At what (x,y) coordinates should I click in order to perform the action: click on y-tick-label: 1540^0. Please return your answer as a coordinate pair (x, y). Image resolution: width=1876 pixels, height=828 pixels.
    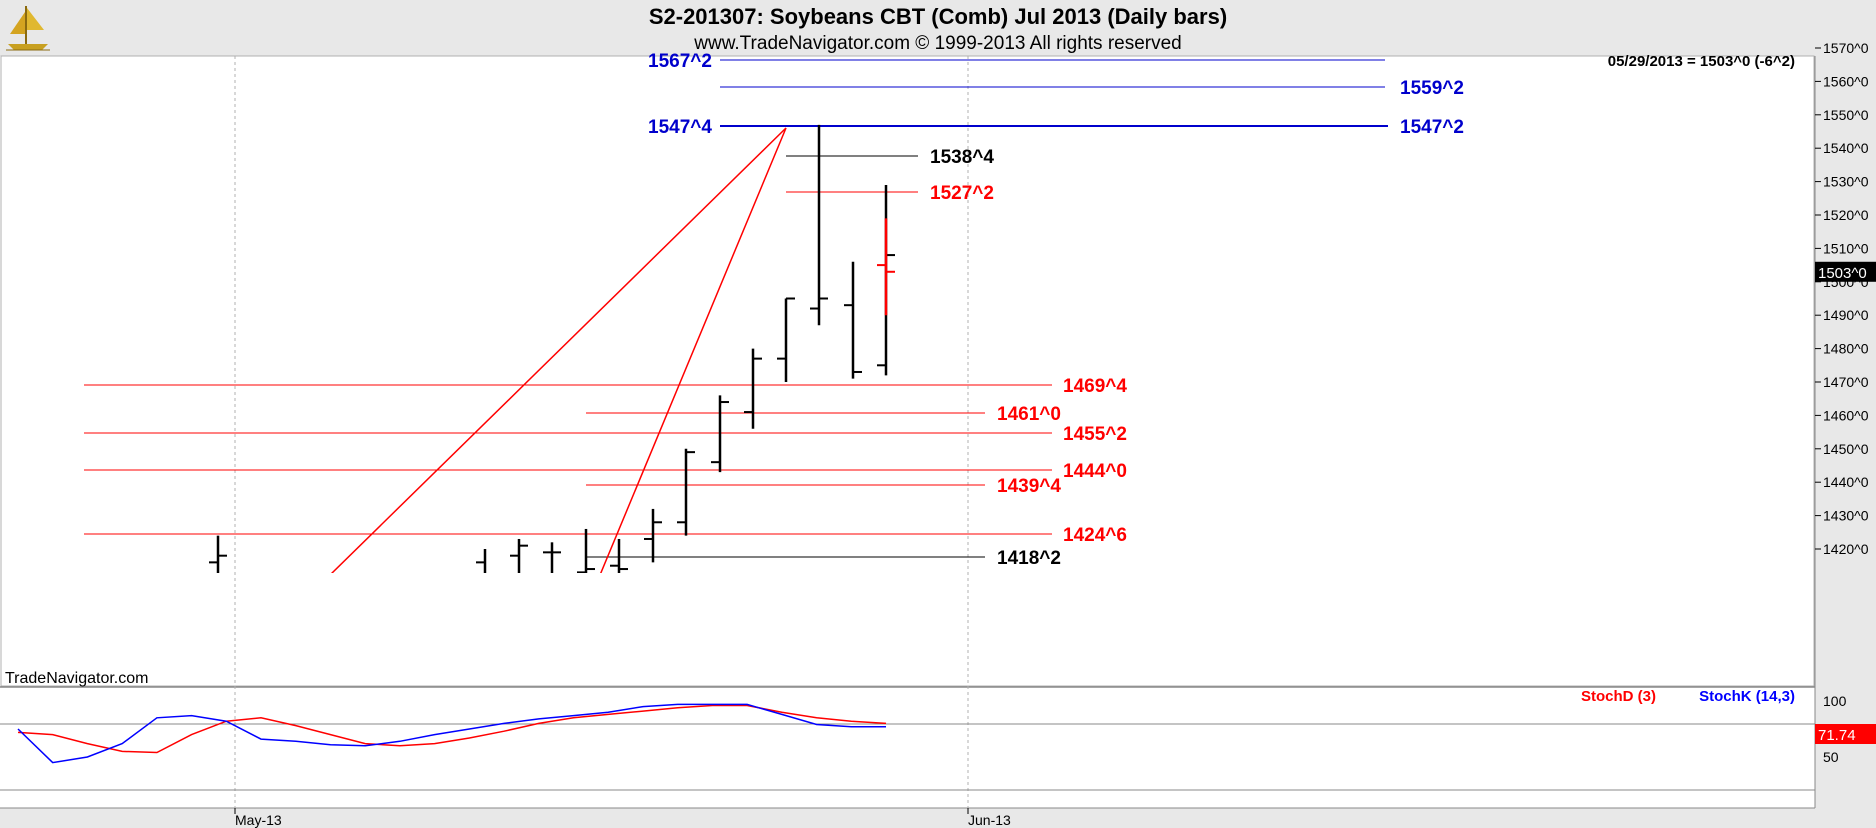
    Looking at the image, I should click on (1846, 148).